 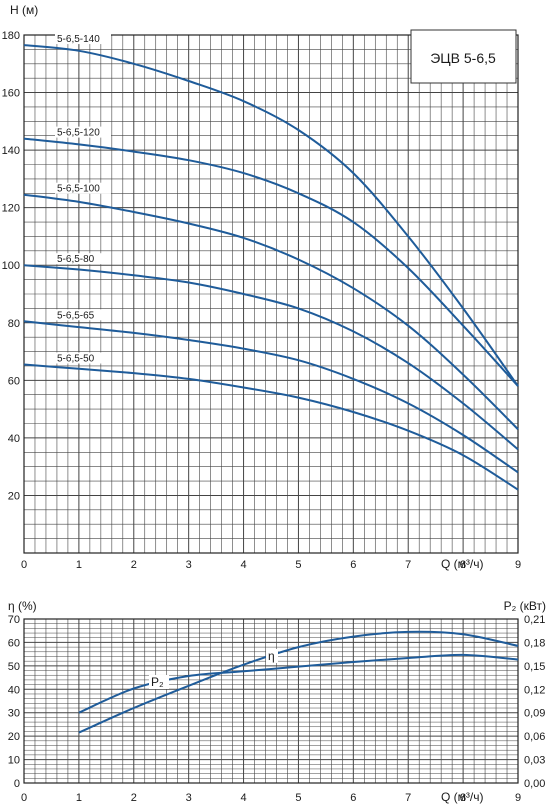 I want to click on bottom-y-tick-label-right: 0,15, so click(x=534, y=667).